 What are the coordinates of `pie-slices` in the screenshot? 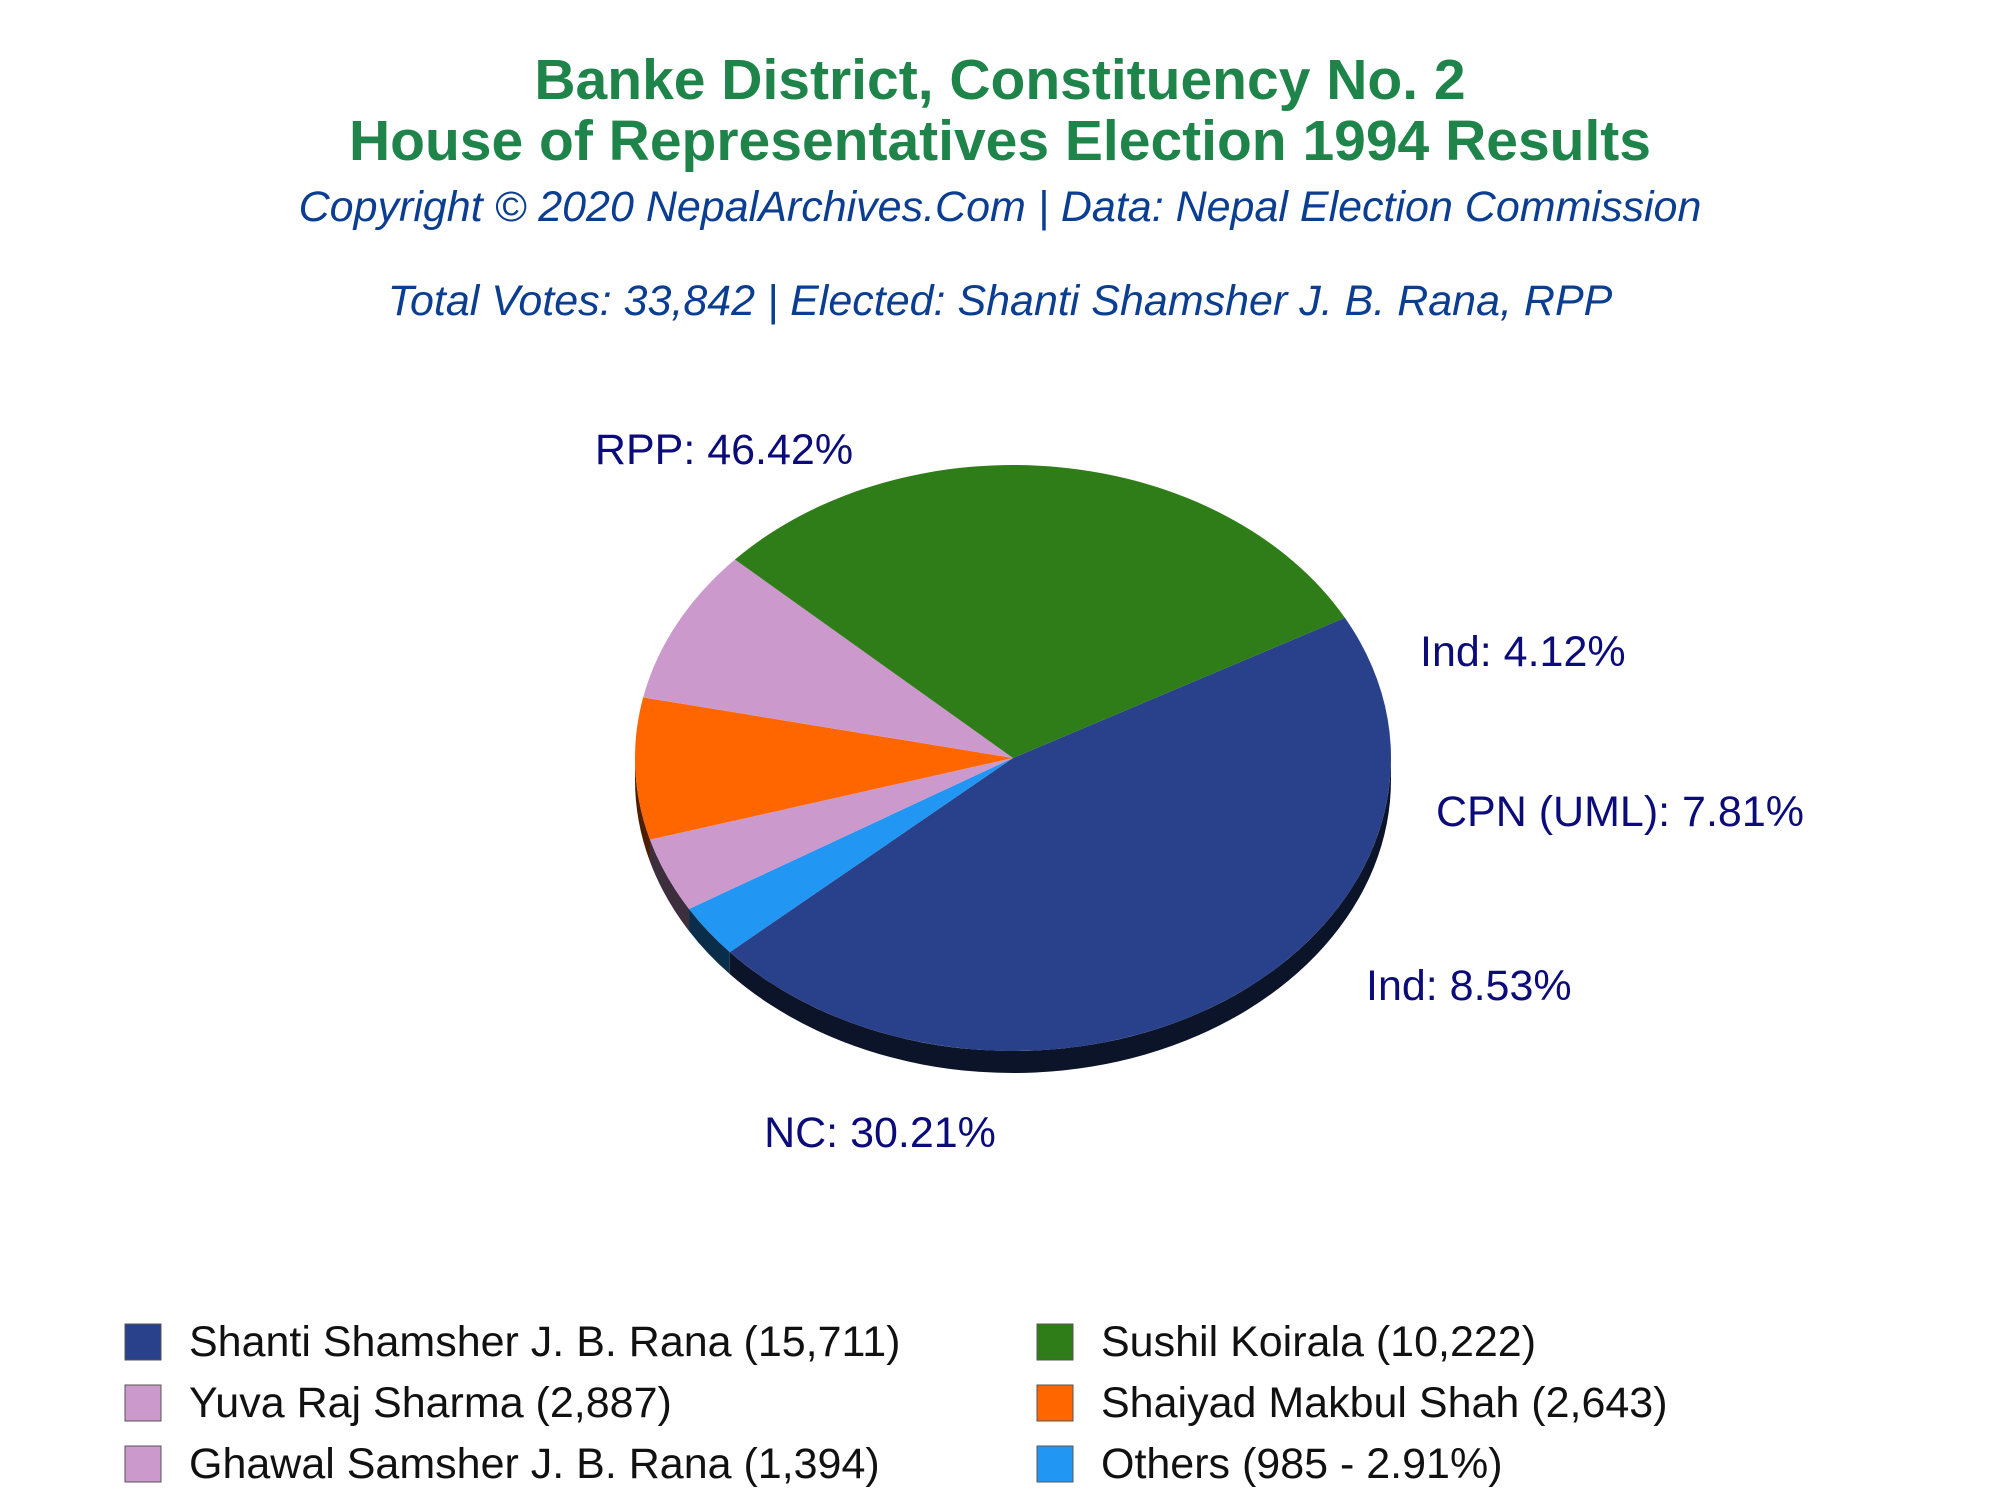 It's located at (1013, 757).